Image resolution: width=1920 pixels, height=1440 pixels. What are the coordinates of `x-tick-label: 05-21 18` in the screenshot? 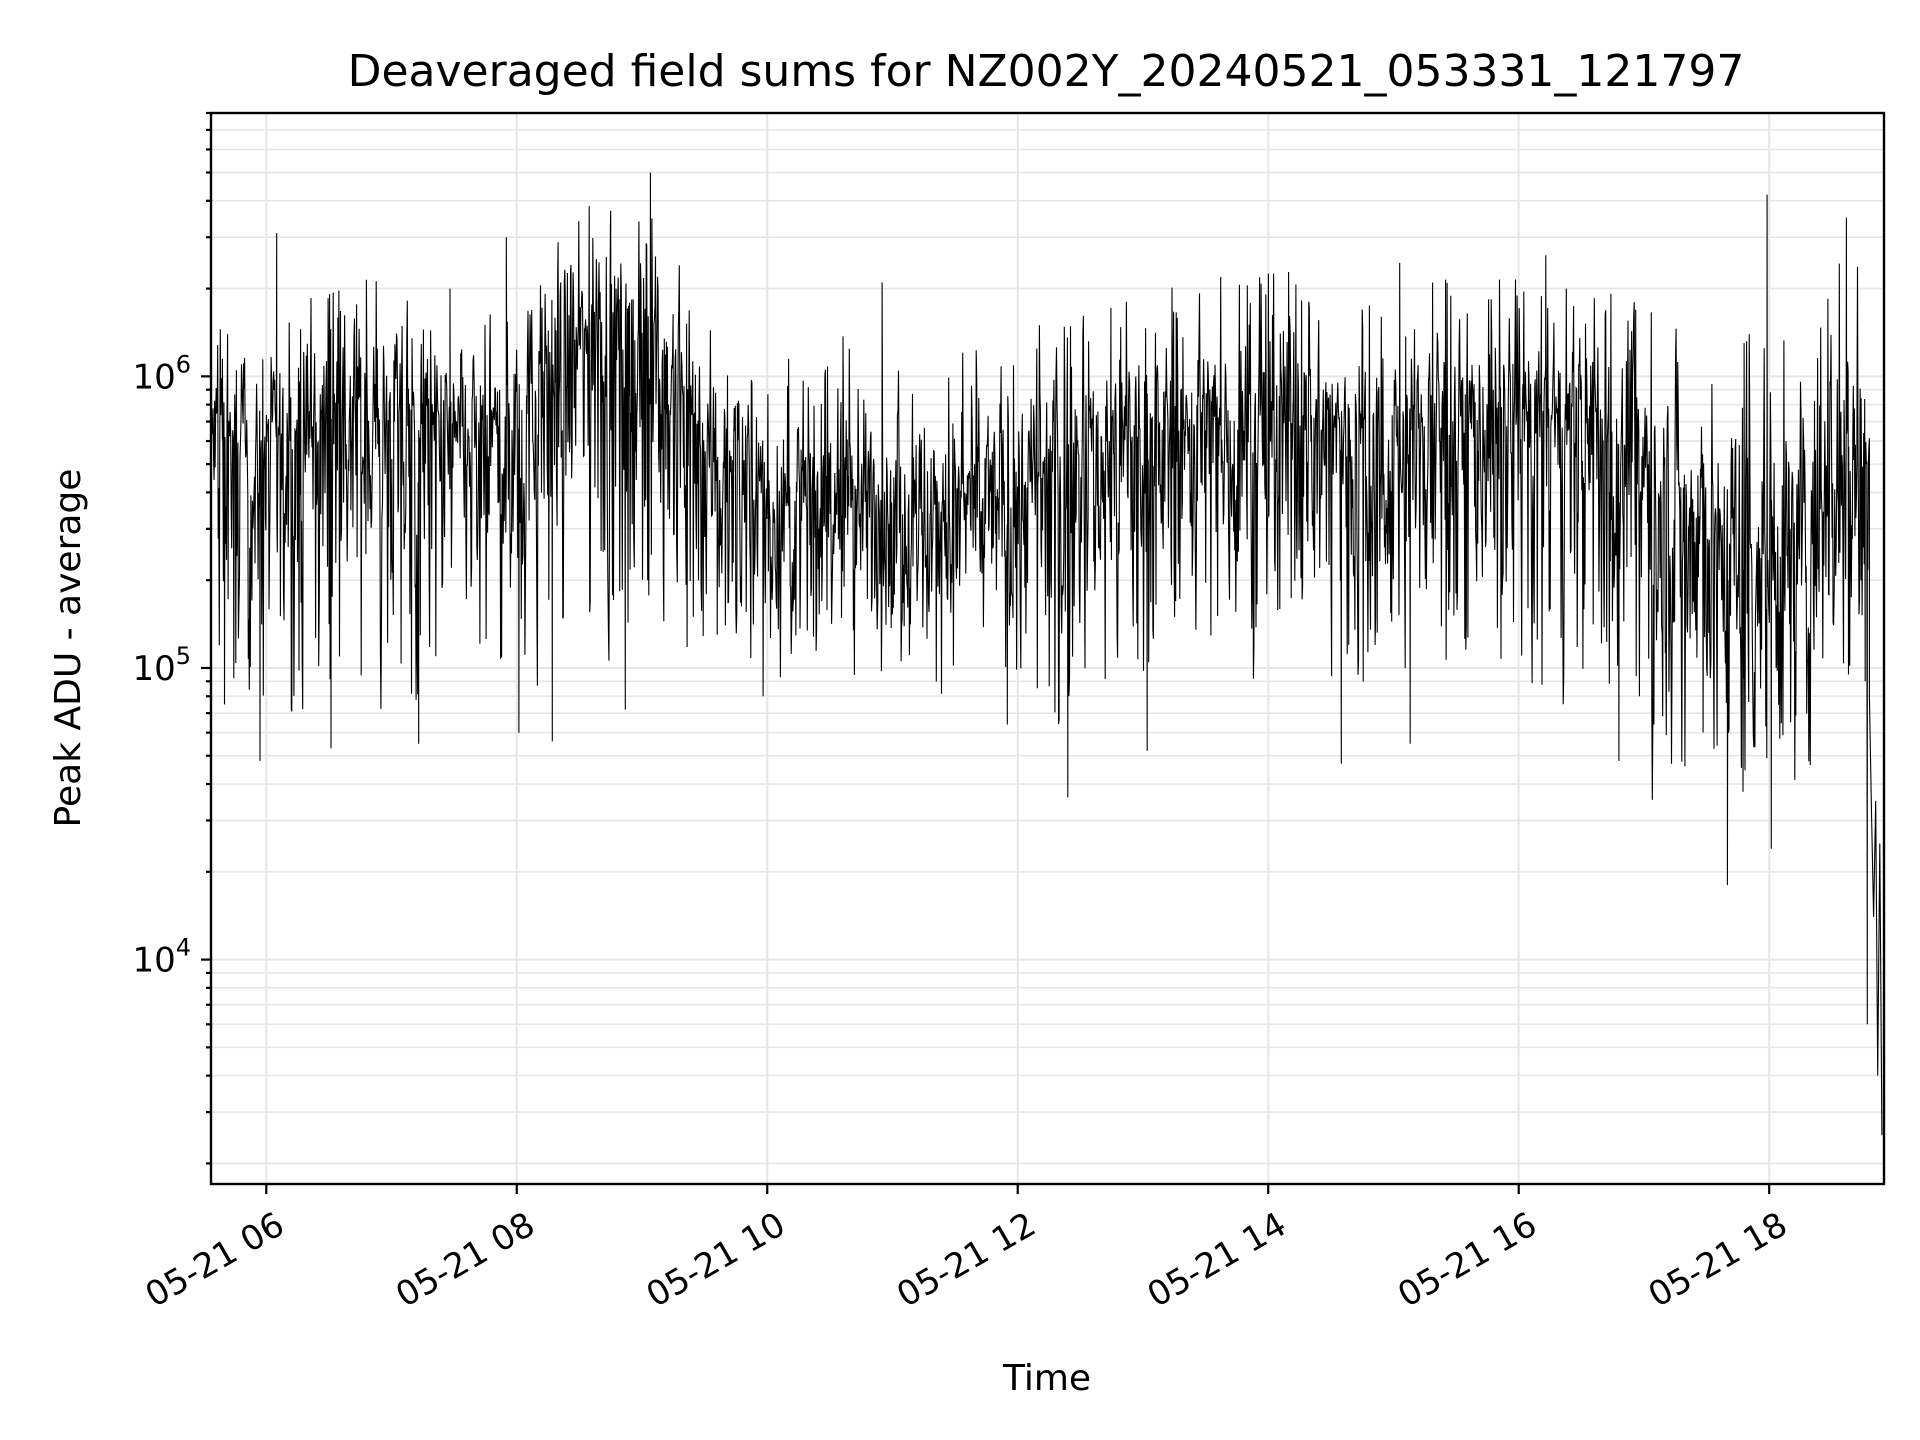 It's located at (1718, 1260).